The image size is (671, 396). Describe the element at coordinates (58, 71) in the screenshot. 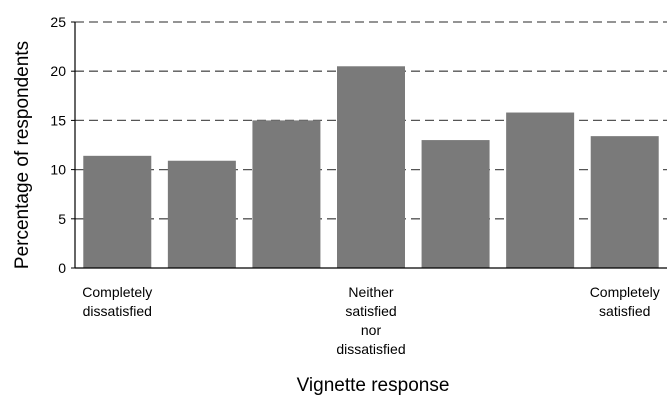

I see `y-tick-label: 20` at that location.